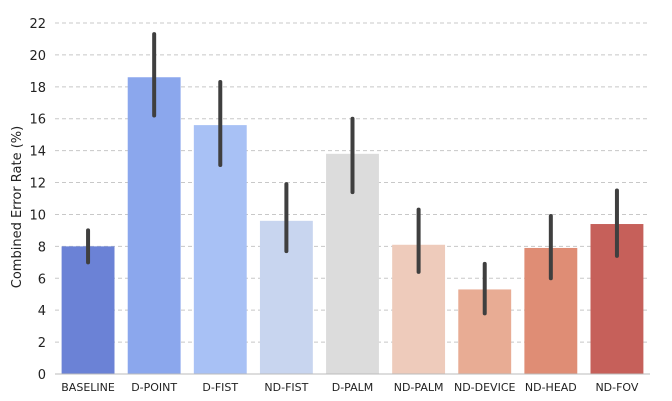 This screenshot has width=672, height=401. Describe the element at coordinates (37, 184) in the screenshot. I see `y-tick-label: 12` at that location.